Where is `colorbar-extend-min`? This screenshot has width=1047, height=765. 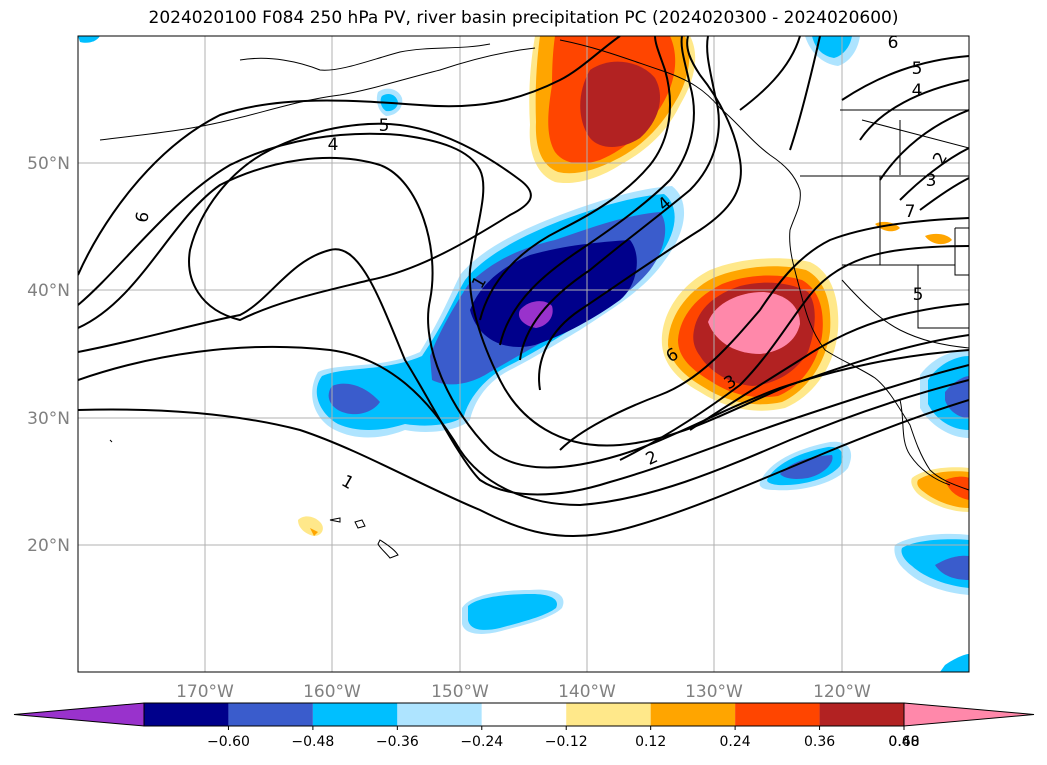
colorbar-extend-min is located at coordinates (79, 714).